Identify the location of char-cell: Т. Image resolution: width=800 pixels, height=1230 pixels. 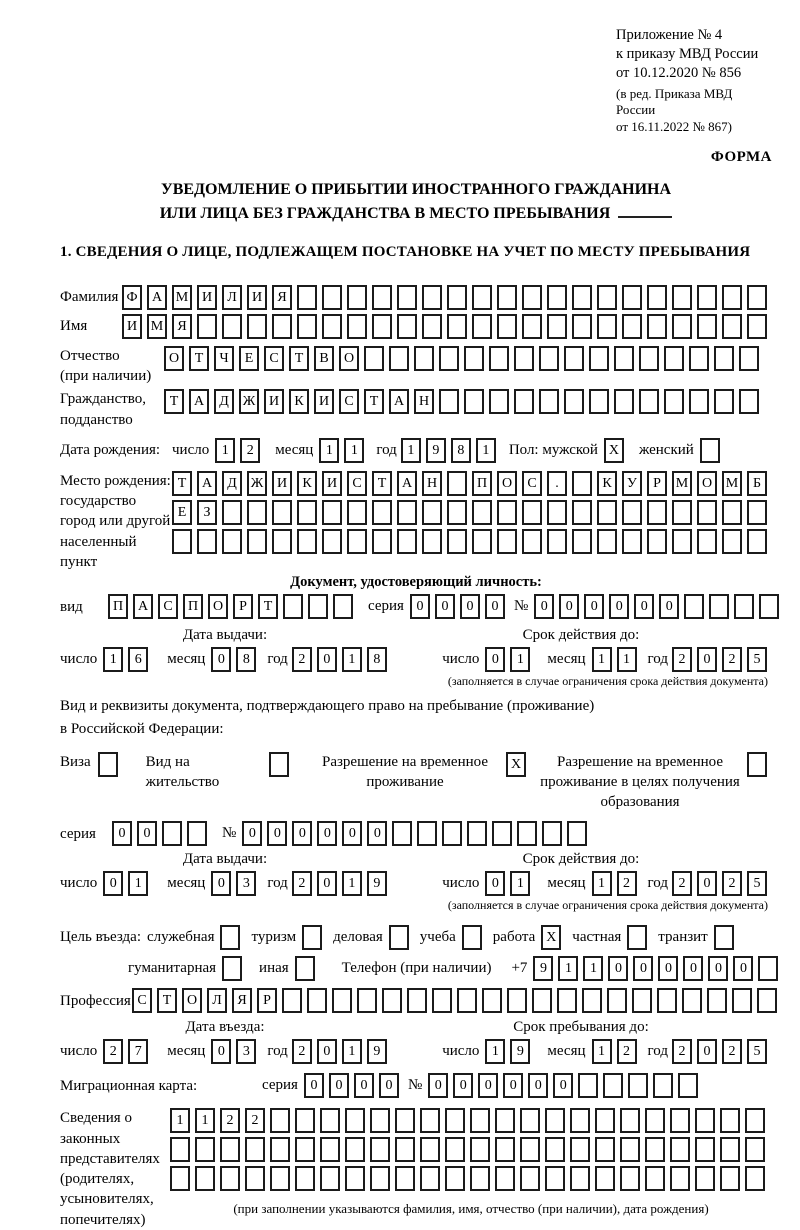
(182, 483).